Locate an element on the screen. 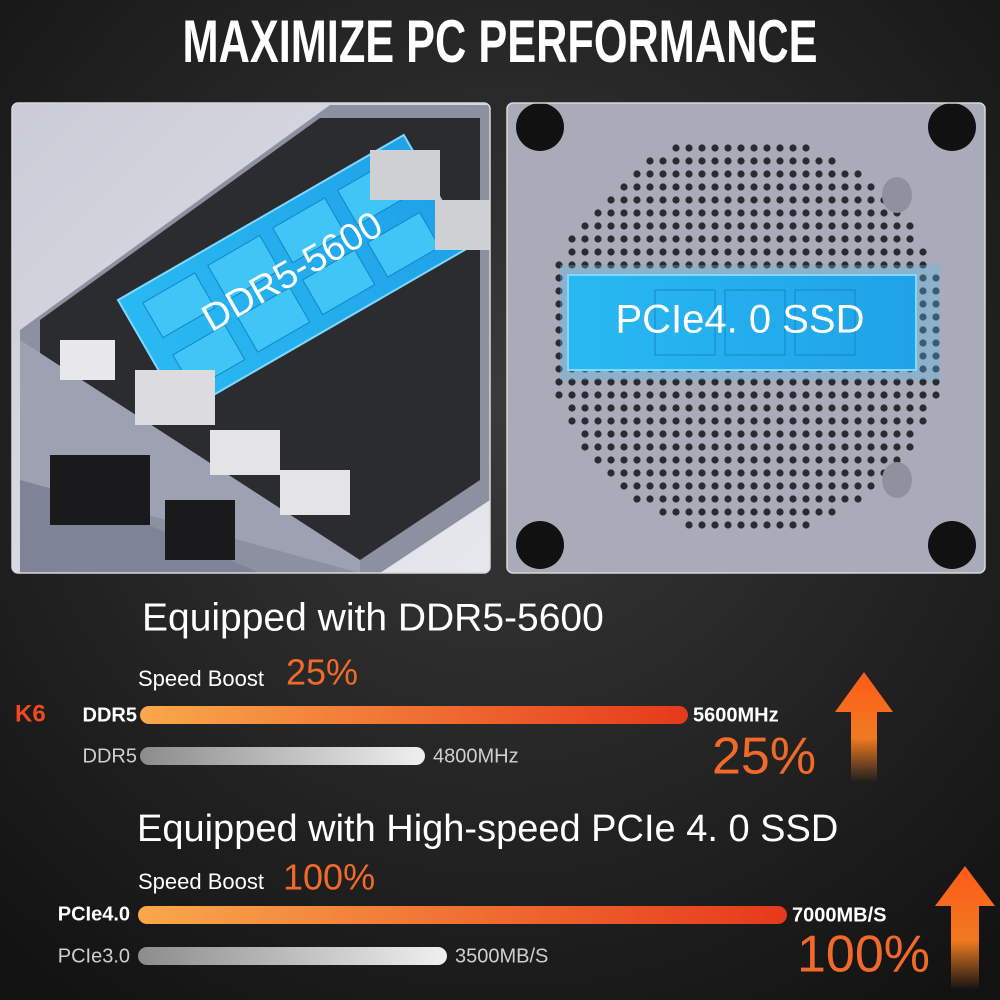 Image resolution: width=1000 pixels, height=1000 pixels. boost-label: Speed Boost is located at coordinates (201, 678).